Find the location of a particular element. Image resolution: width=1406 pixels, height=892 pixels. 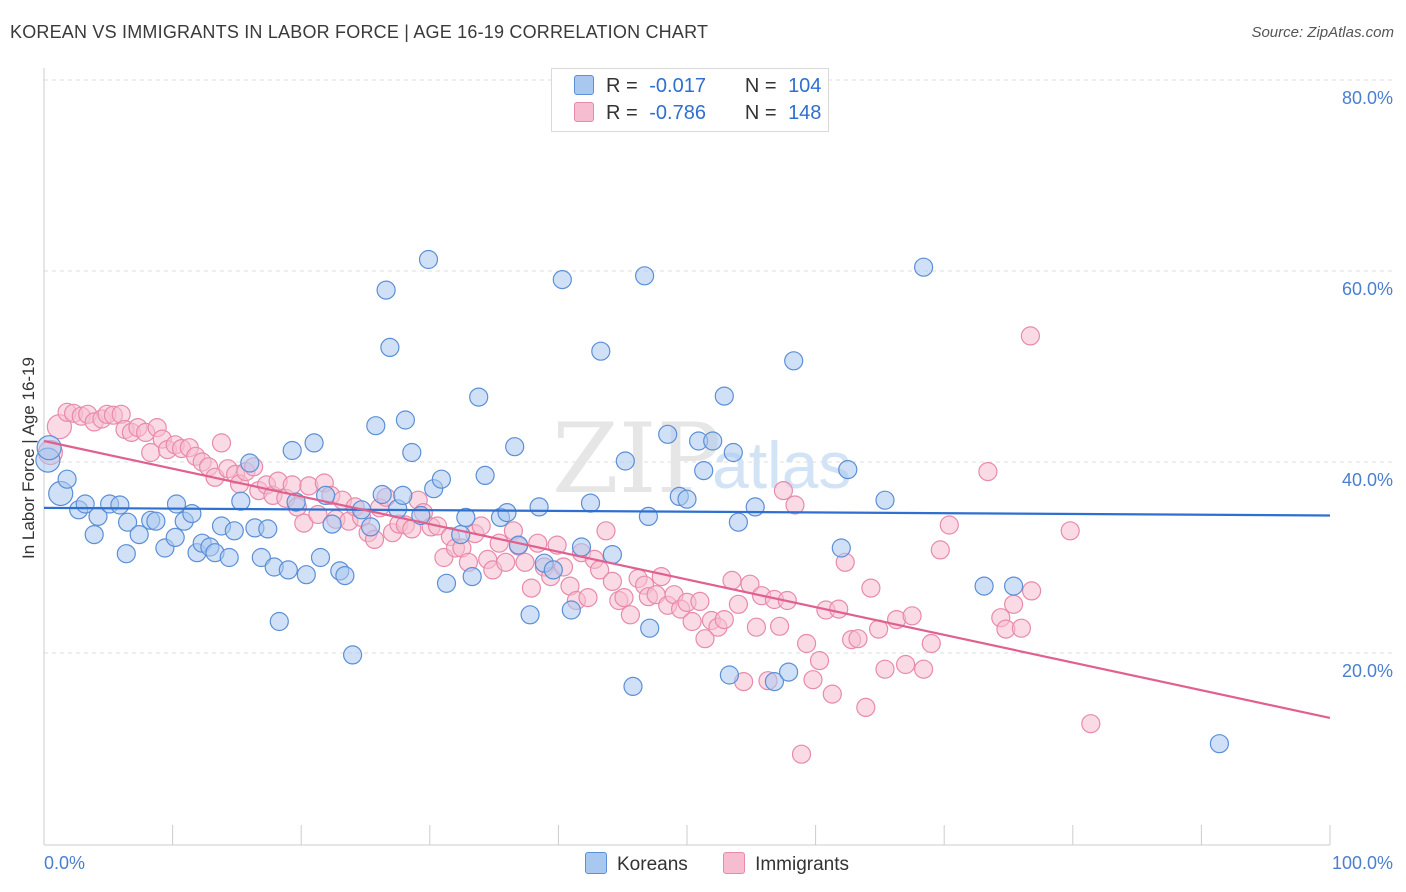

legend-r-value-koreans: -0.017 is located at coordinates (677, 86).